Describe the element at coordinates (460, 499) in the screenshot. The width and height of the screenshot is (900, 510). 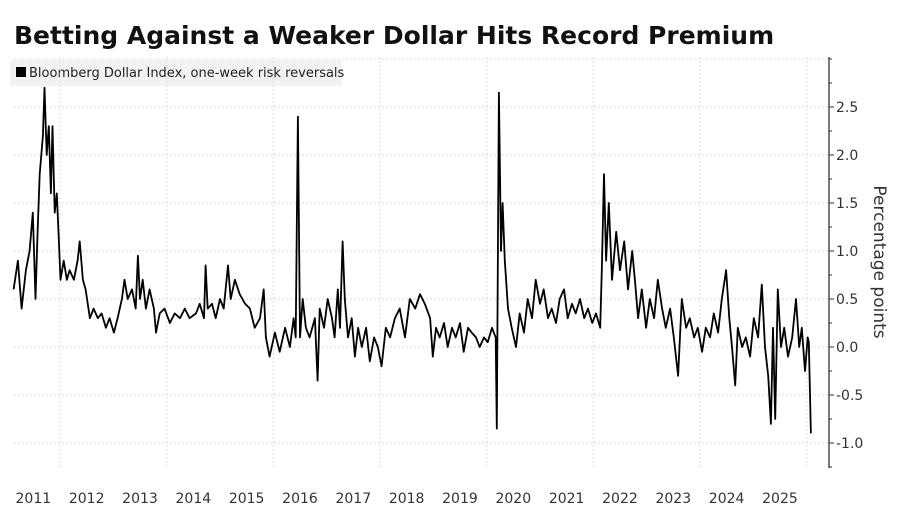
I see `x-tick-label: 2019` at that location.